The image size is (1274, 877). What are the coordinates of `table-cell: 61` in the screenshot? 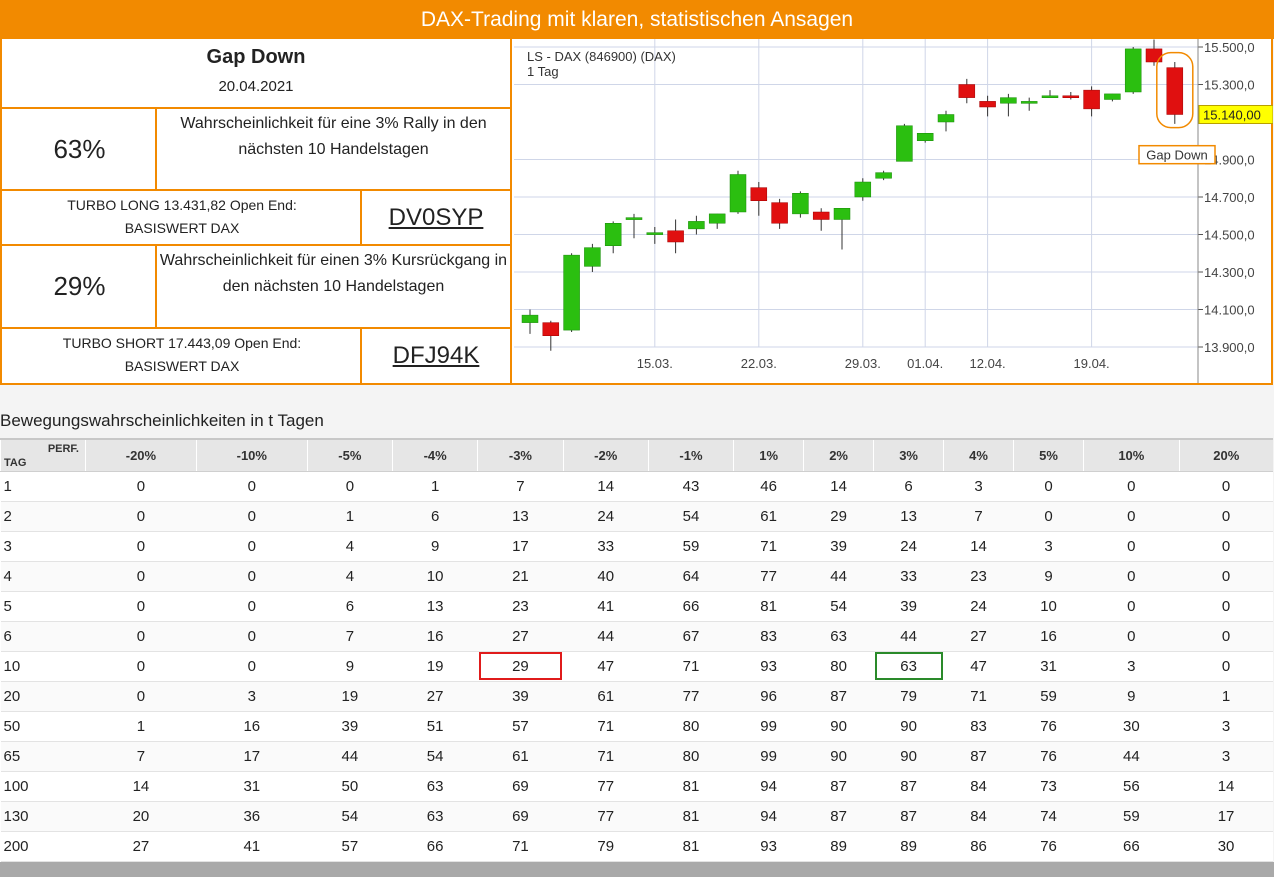 It's located at (606, 696).